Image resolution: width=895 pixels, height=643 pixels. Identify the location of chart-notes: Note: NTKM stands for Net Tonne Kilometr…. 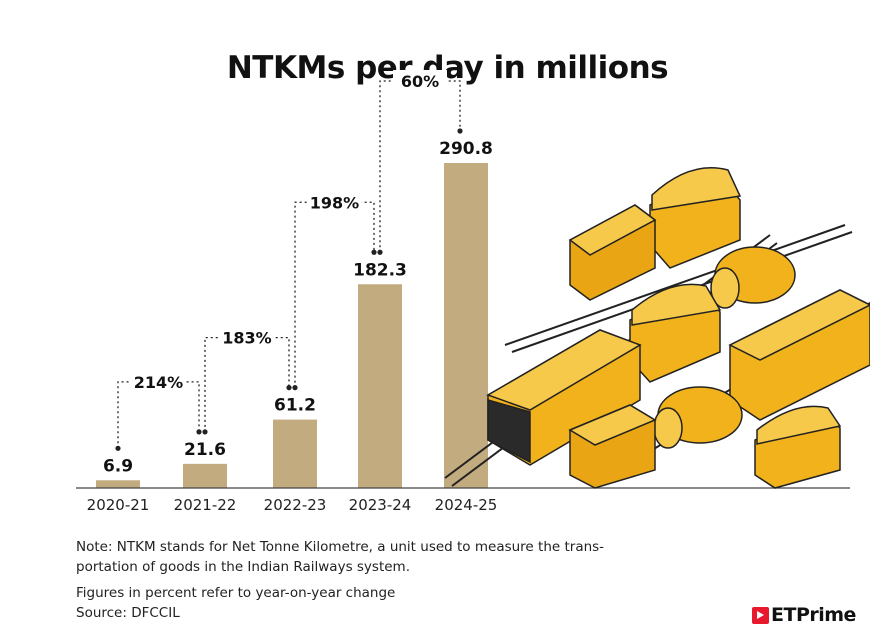
(356, 580).